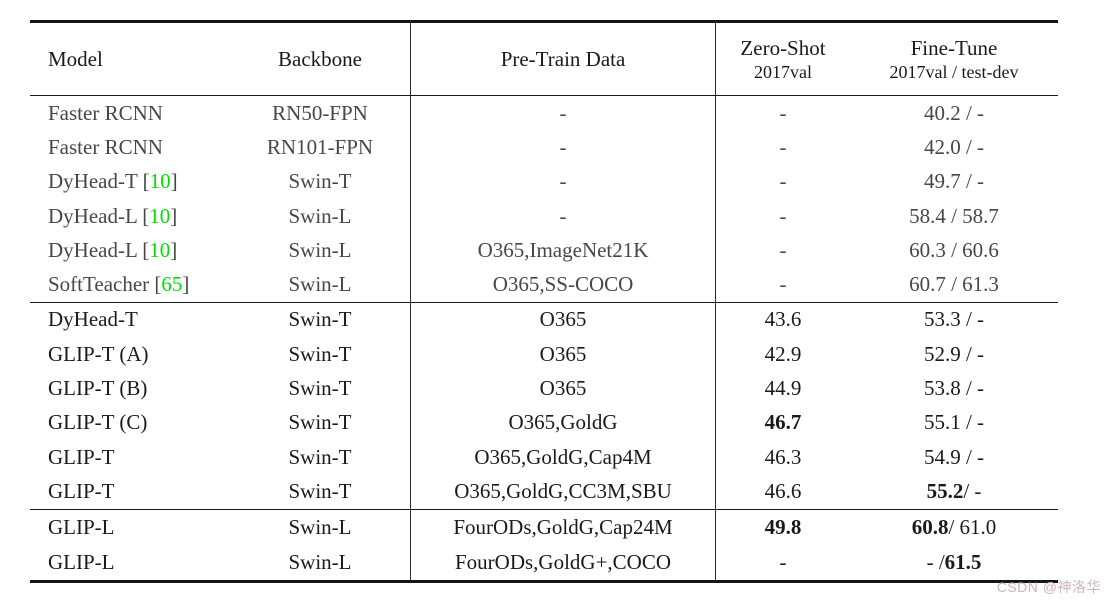 This screenshot has width=1105, height=603. What do you see at coordinates (783, 456) in the screenshot?
I see `cell-zeroshot-text: 46.3` at bounding box center [783, 456].